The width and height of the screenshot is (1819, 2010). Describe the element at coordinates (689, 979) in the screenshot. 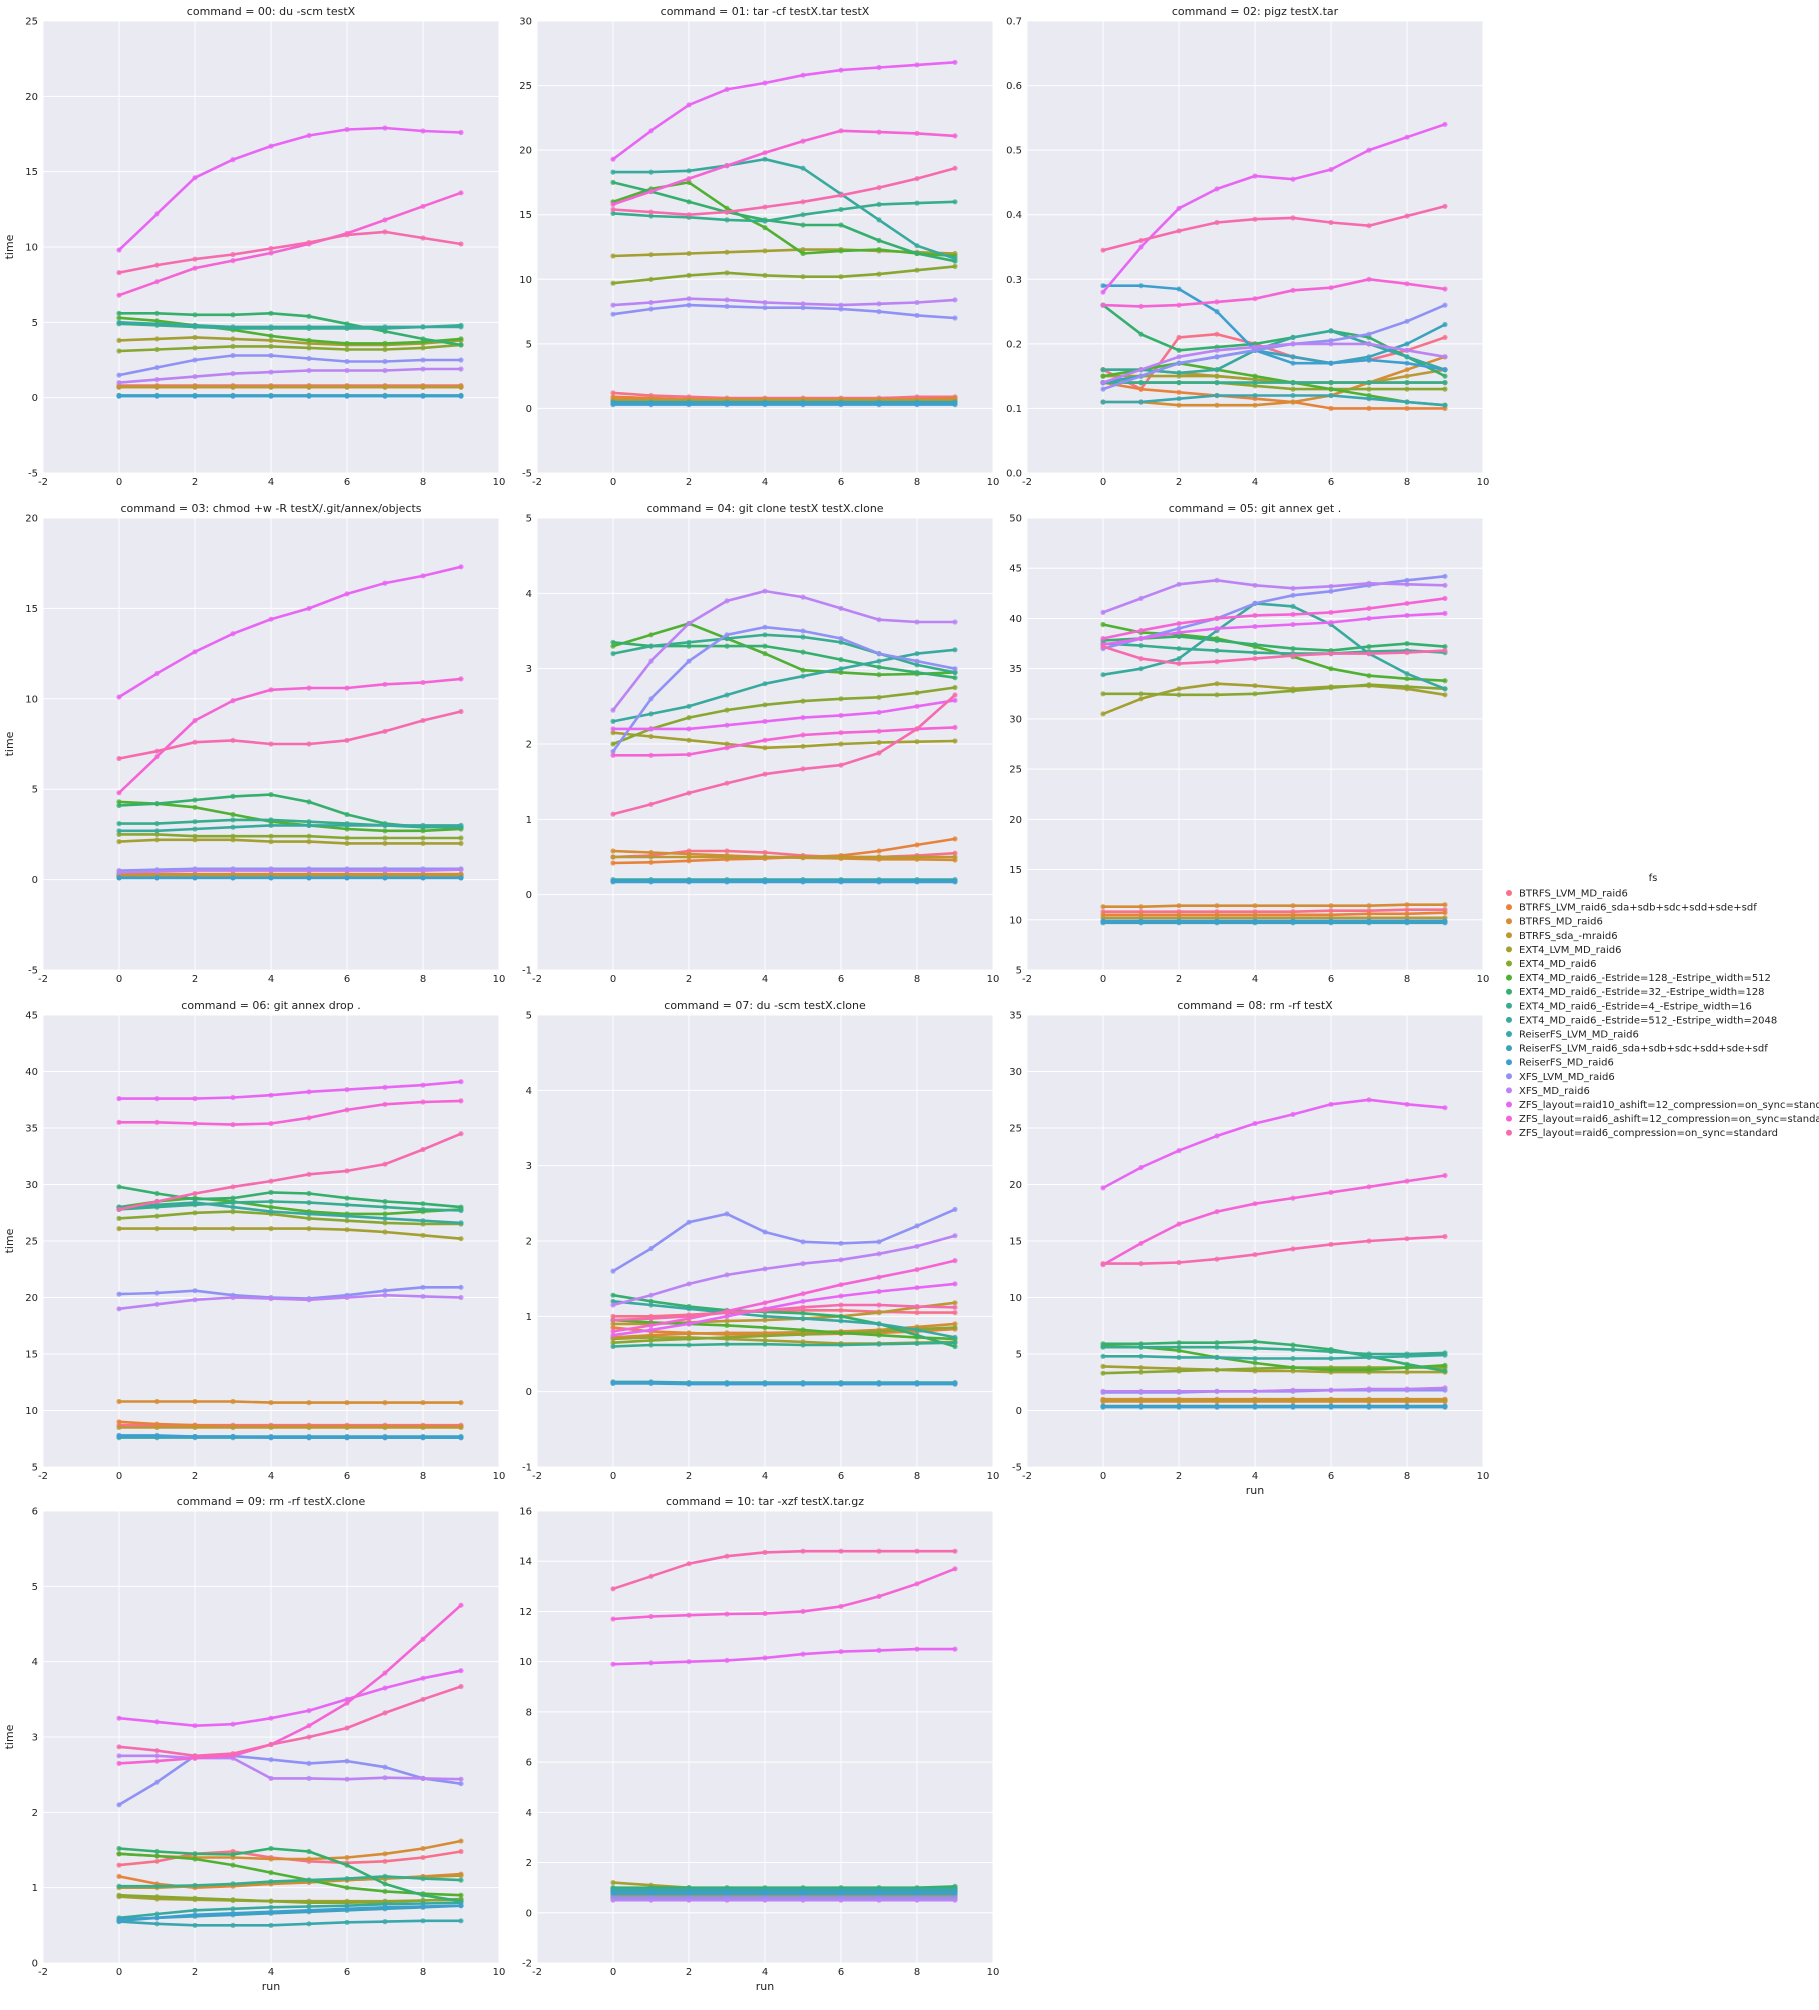

I see `x-tick-label: 2` at that location.